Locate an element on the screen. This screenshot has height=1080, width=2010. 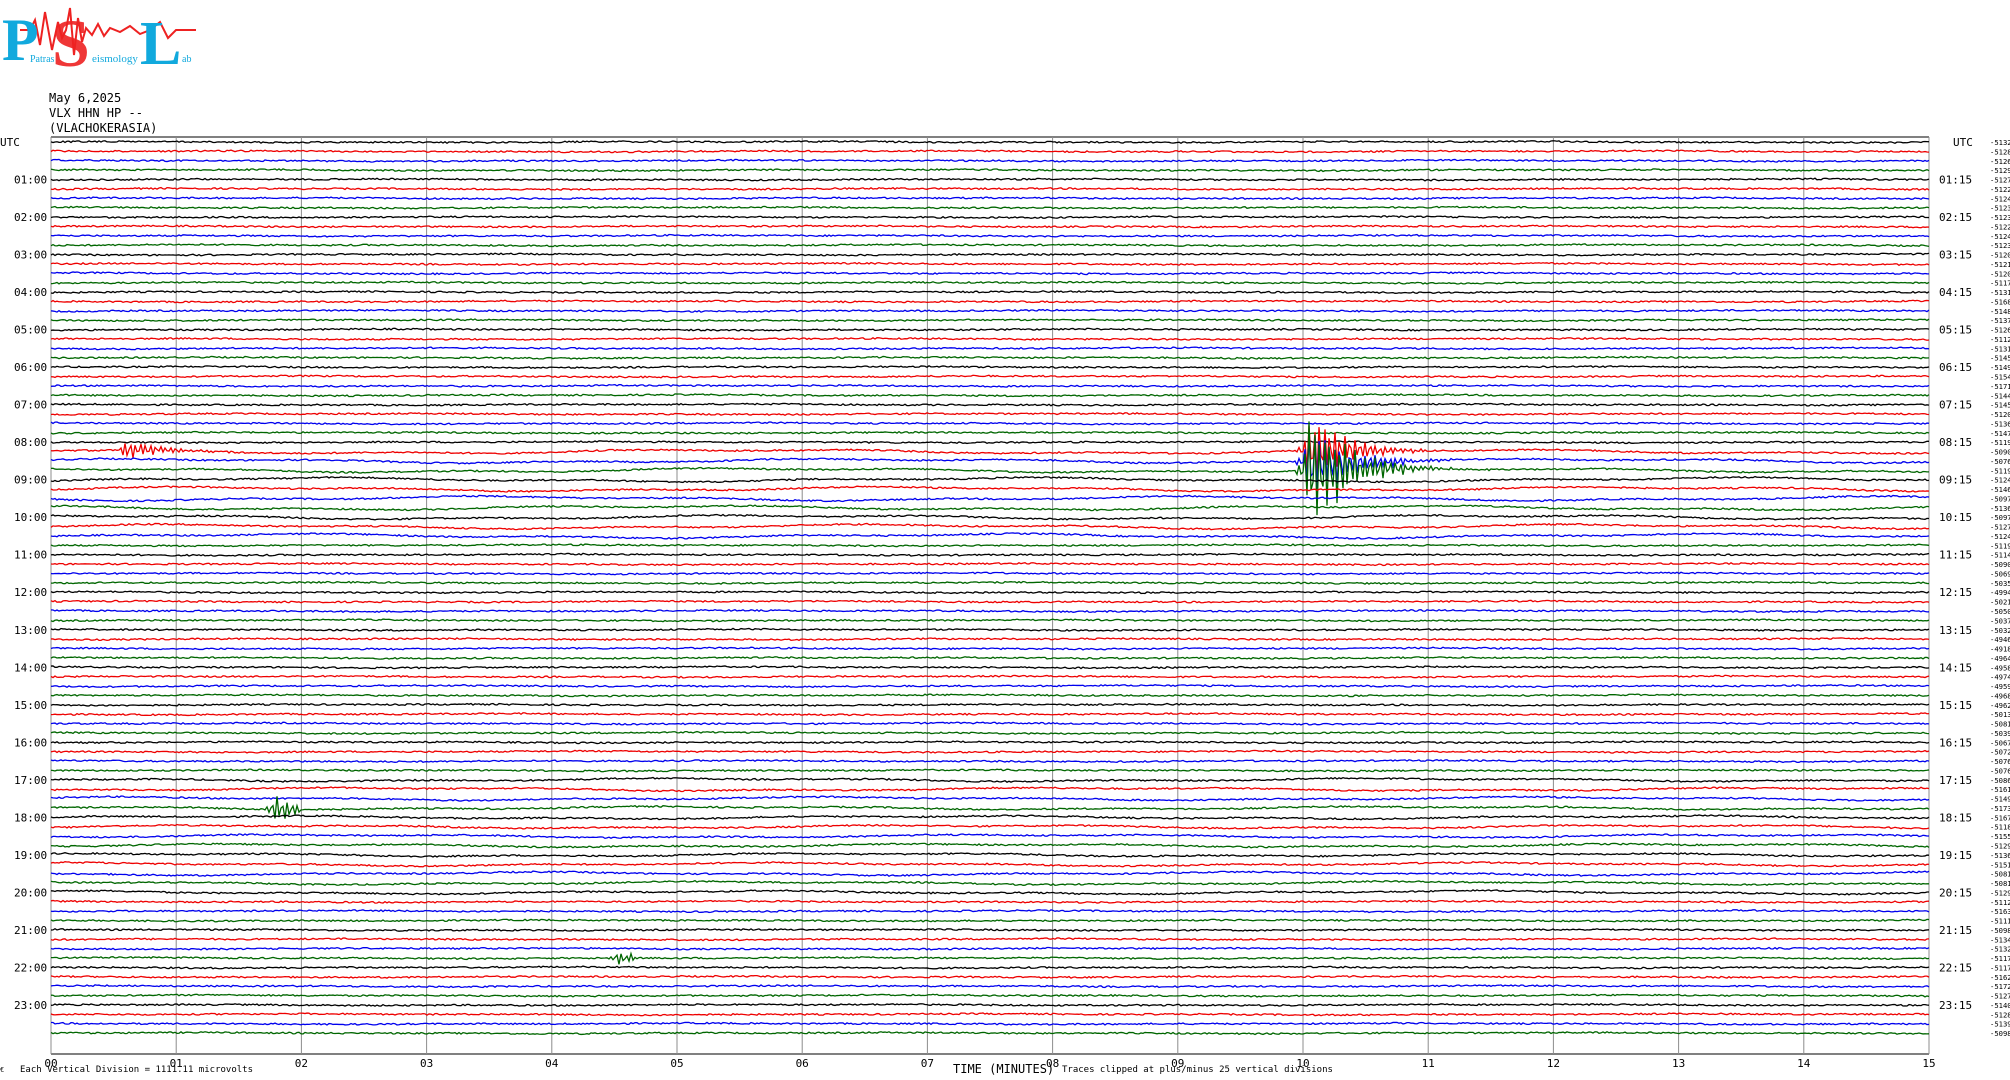
trace-offset-label: -5139 is located at coordinates (2000, 1024).